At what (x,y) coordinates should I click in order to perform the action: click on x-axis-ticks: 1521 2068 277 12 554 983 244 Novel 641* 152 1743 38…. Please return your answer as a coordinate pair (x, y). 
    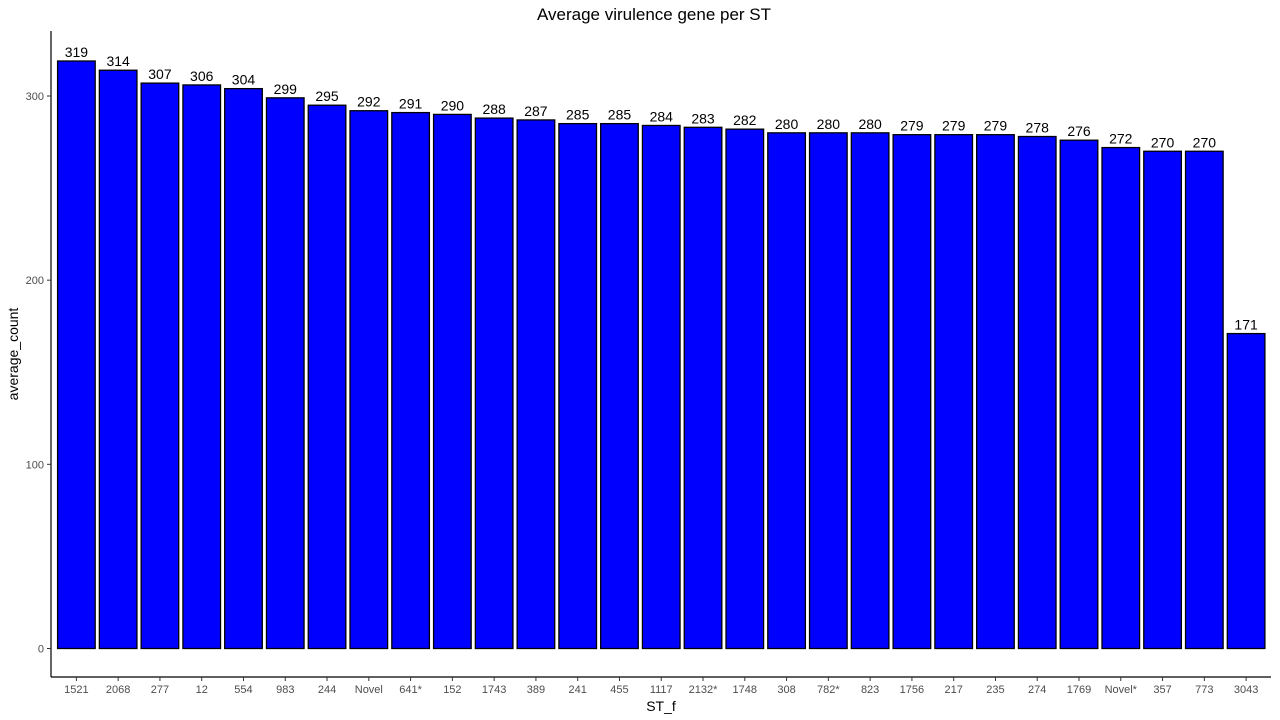
    Looking at the image, I should click on (661, 686).